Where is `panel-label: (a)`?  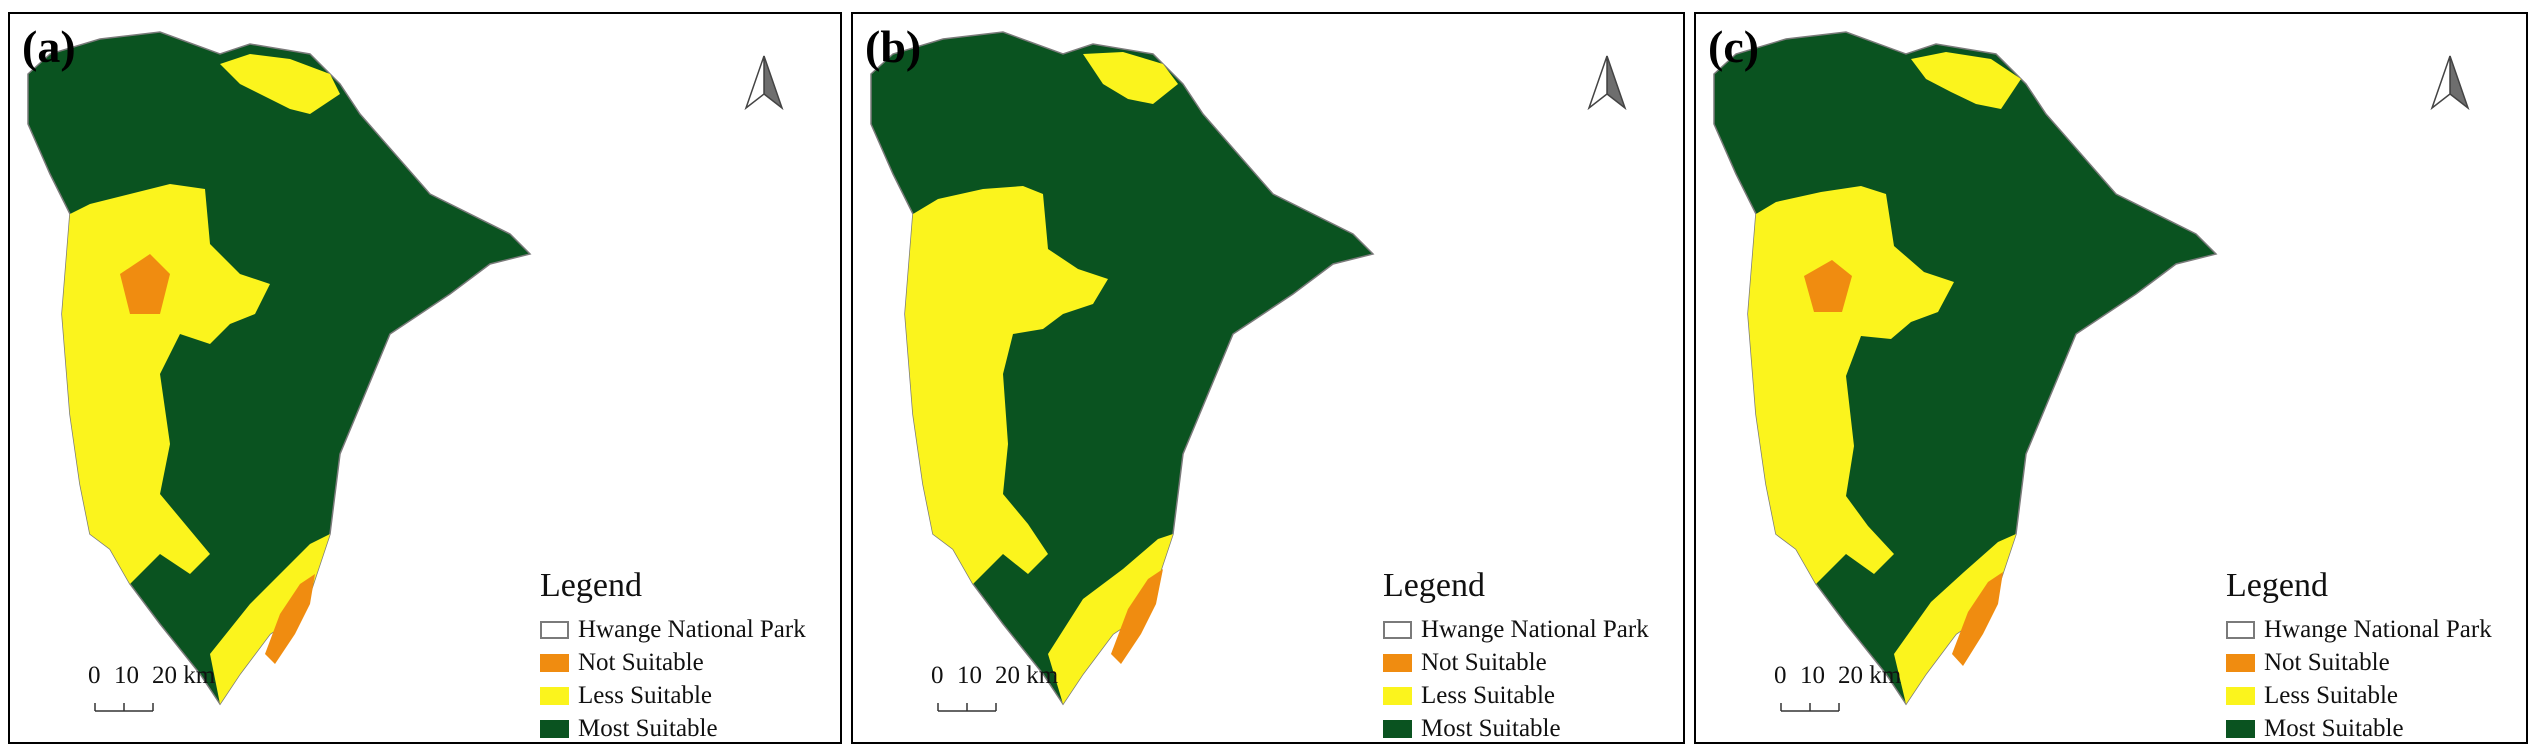 panel-label: (a) is located at coordinates (49, 46).